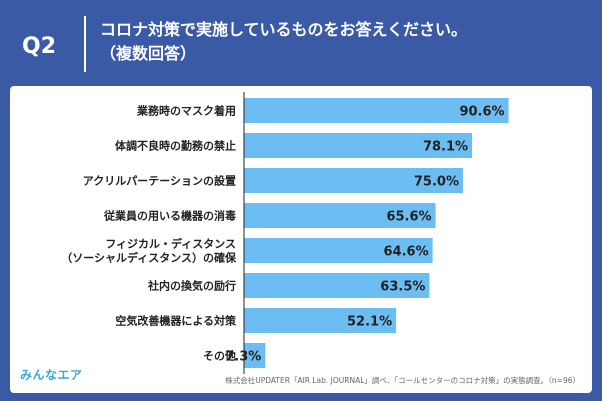  What do you see at coordinates (191, 286) in the screenshot?
I see `category-label-6: 社内の換気の励行` at bounding box center [191, 286].